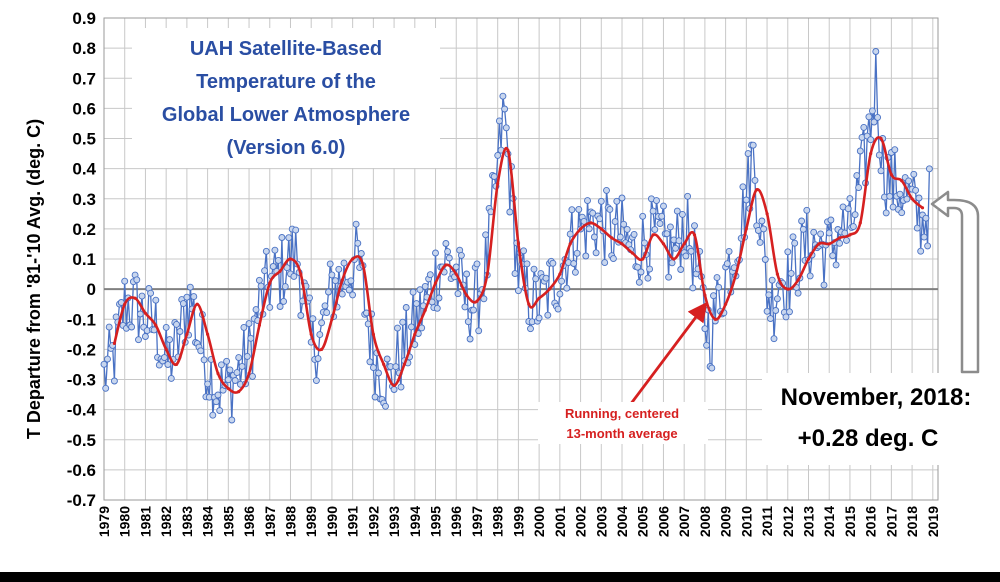 The width and height of the screenshot is (1000, 582). I want to click on x-tick-label: 2006, so click(663, 521).